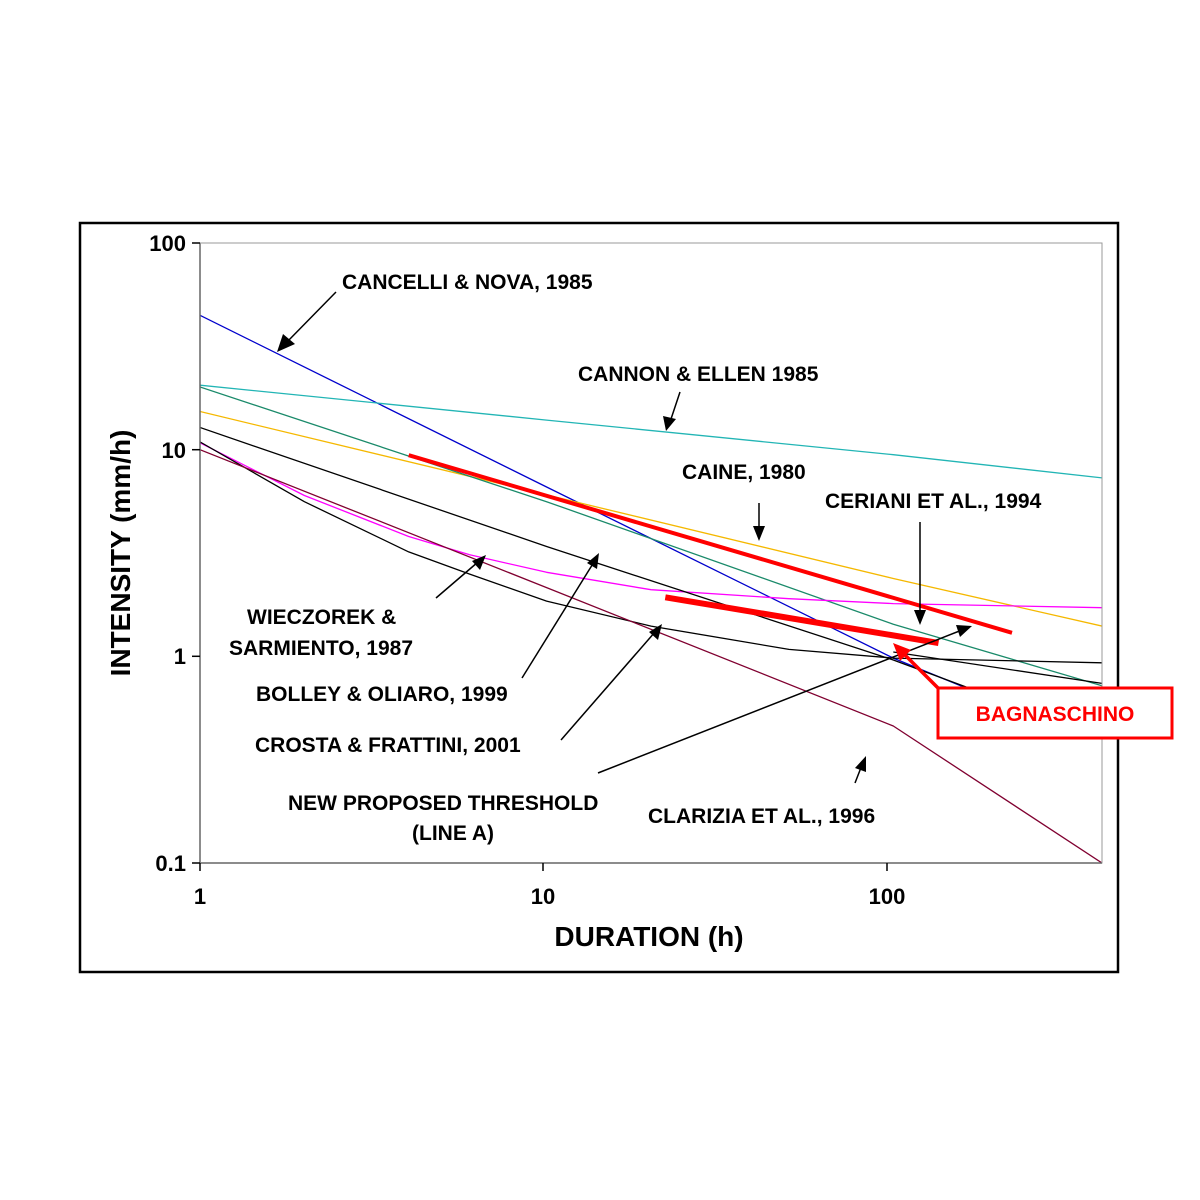  What do you see at coordinates (902, 652) in the screenshot?
I see `callout-arrowhead-icon` at bounding box center [902, 652].